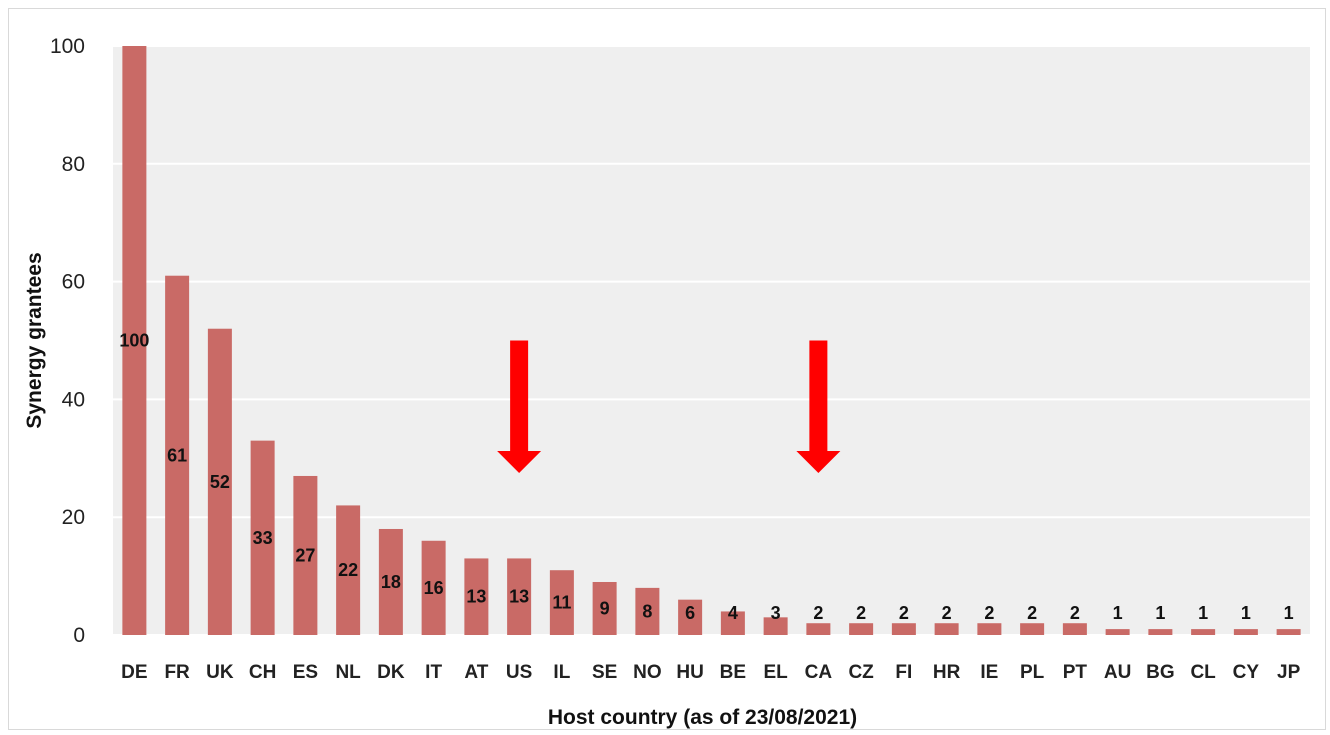 This screenshot has width=1330, height=735. What do you see at coordinates (861, 629) in the screenshot?
I see `bar-CZ` at bounding box center [861, 629].